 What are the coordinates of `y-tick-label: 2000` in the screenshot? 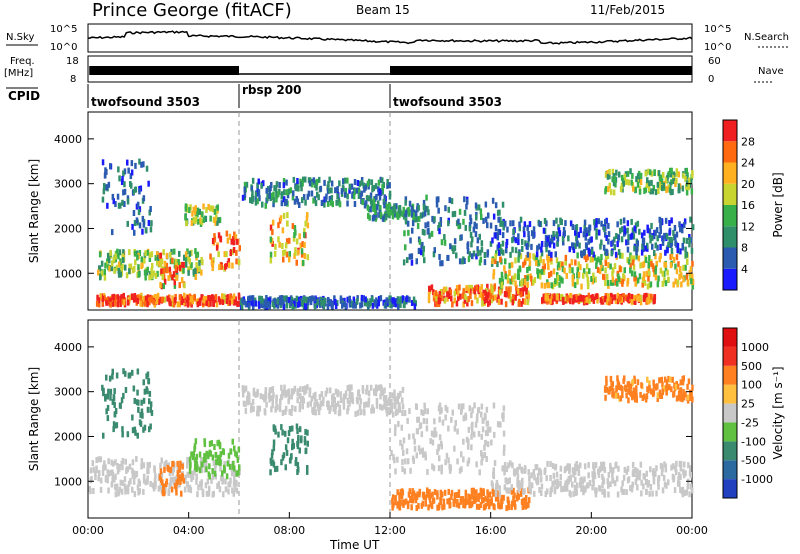 It's located at (68, 436).